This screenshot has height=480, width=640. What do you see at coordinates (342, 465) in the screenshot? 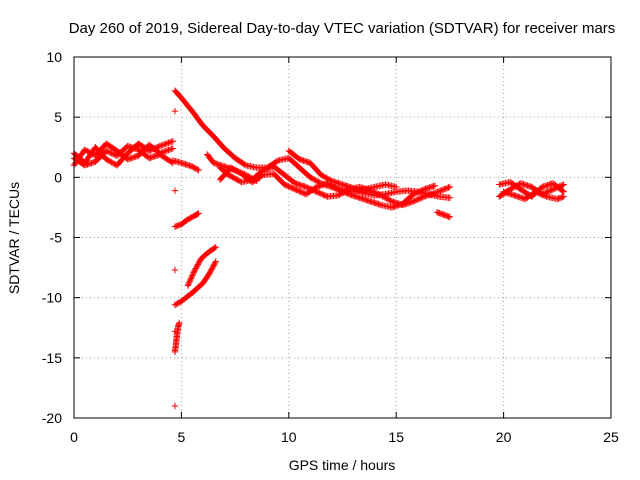
I see `x-axis-label: GPS time / hours` at bounding box center [342, 465].